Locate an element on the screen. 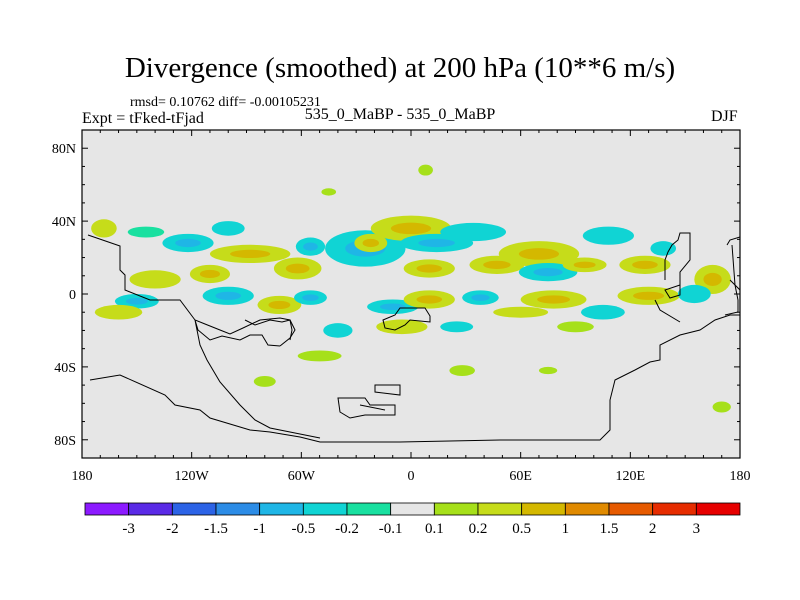 This screenshot has width=800, height=600. season-label: DJF is located at coordinates (724, 116).